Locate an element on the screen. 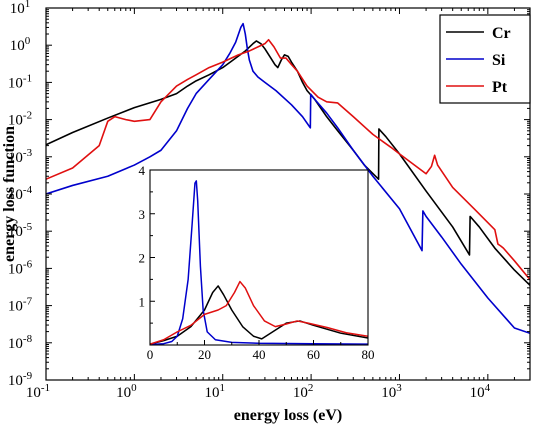 This screenshot has height=427, width=533. x-tick-label: 10³ is located at coordinates (391, 391).